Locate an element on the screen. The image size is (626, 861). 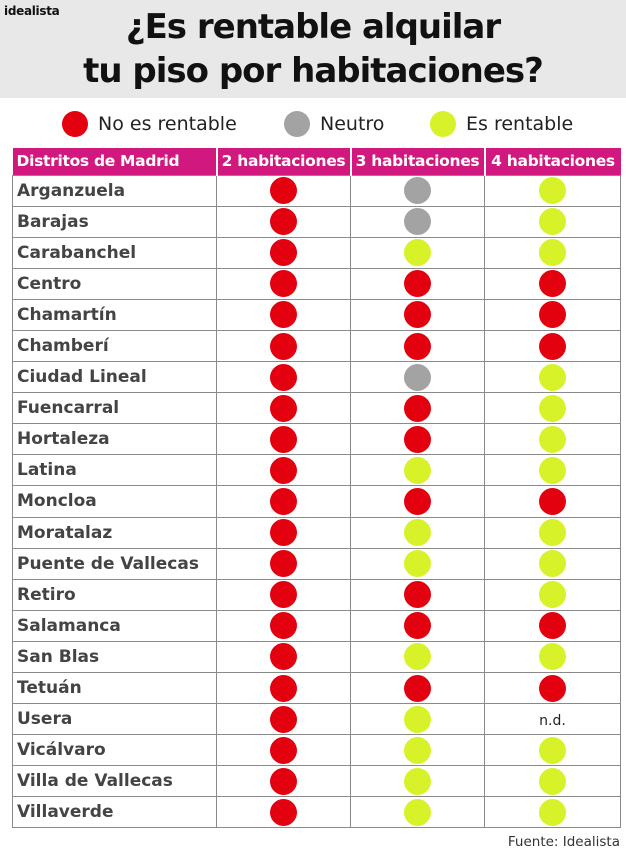
district-name: Chamberí is located at coordinates (114, 346).